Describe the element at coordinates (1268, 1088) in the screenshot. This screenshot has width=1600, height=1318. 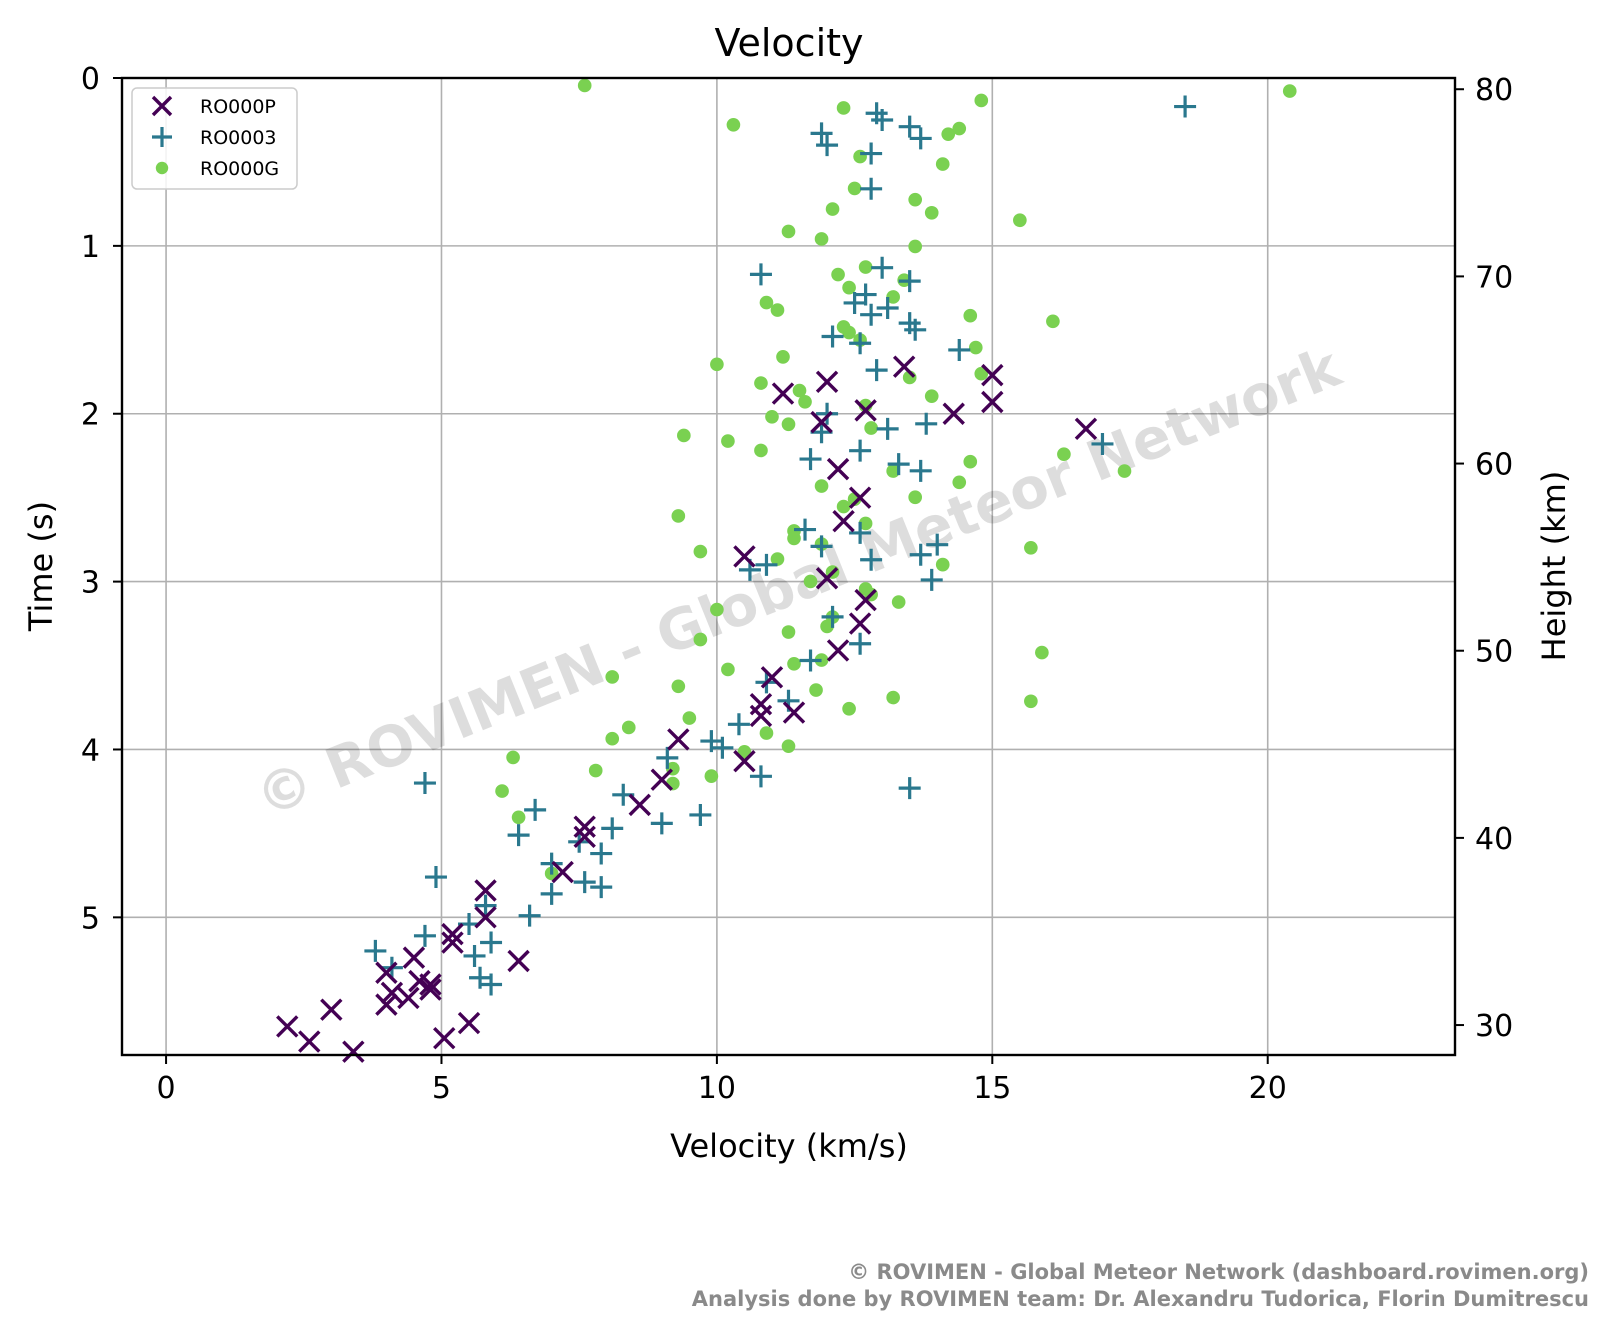
I see `x-tick-label: 20` at that location.